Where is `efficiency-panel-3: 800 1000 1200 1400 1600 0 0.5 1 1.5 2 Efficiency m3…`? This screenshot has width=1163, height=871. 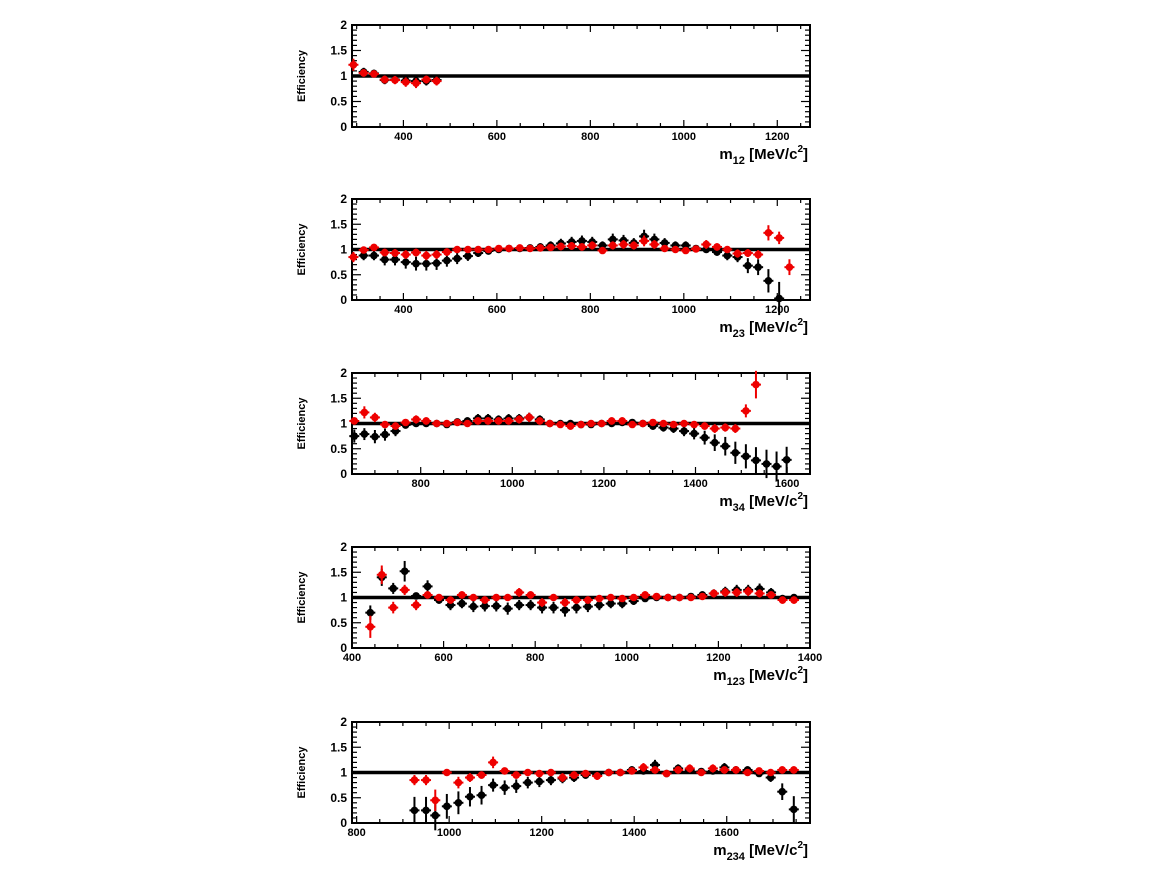 efficiency-panel-3: 800 1000 1200 1400 1600 0 0.5 1 1.5 2 Efficiency m3… is located at coordinates (553, 440).